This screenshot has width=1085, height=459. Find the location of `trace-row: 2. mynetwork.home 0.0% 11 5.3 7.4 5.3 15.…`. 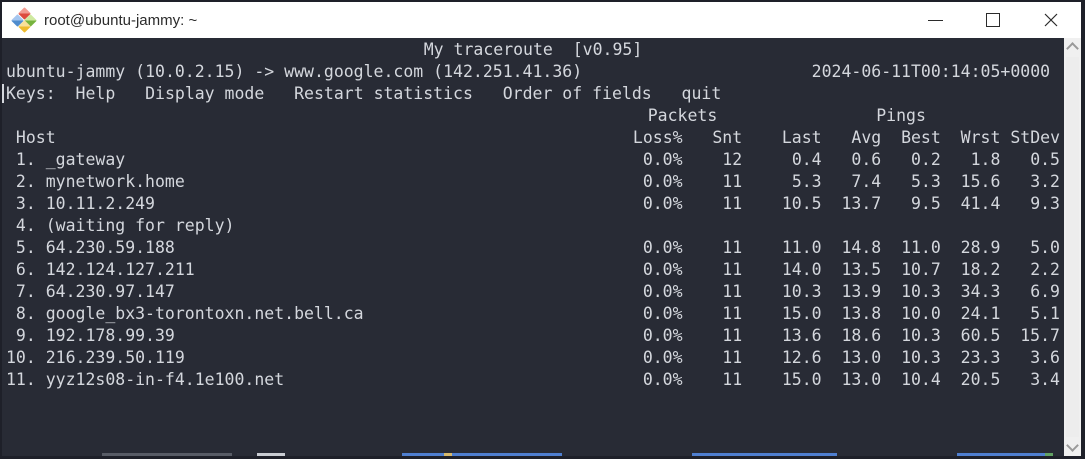

trace-row: 2. mynetwork.home 0.0% 11 5.3 7.4 5.3 15.… is located at coordinates (533, 182).